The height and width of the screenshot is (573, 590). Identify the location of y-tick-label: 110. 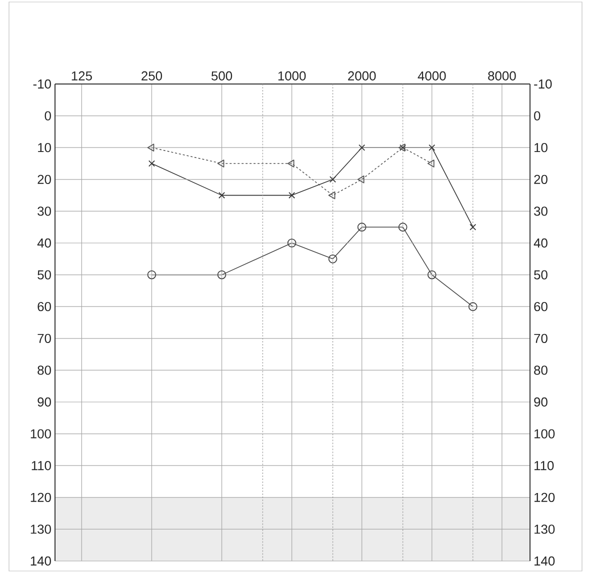
(41, 465).